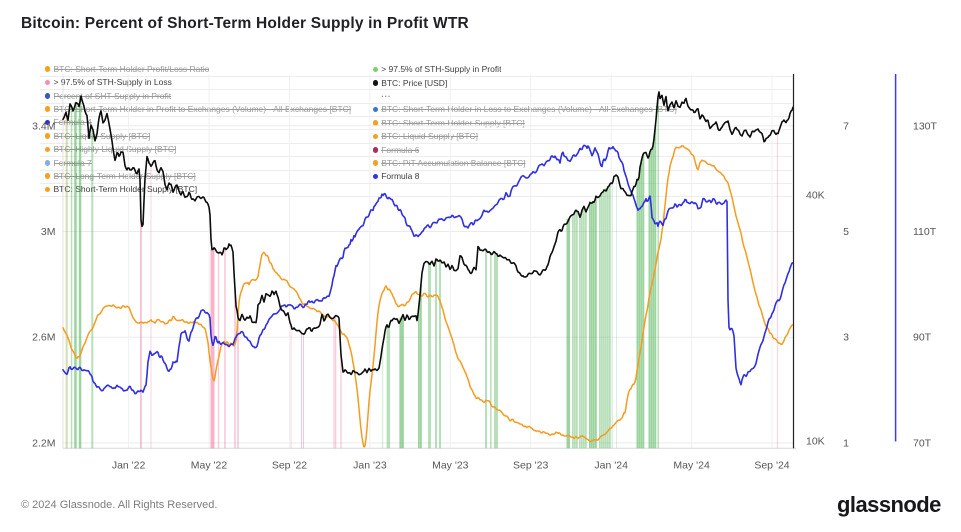 This screenshot has width=961, height=532. I want to click on svg-text: Sep '22, so click(289, 466).